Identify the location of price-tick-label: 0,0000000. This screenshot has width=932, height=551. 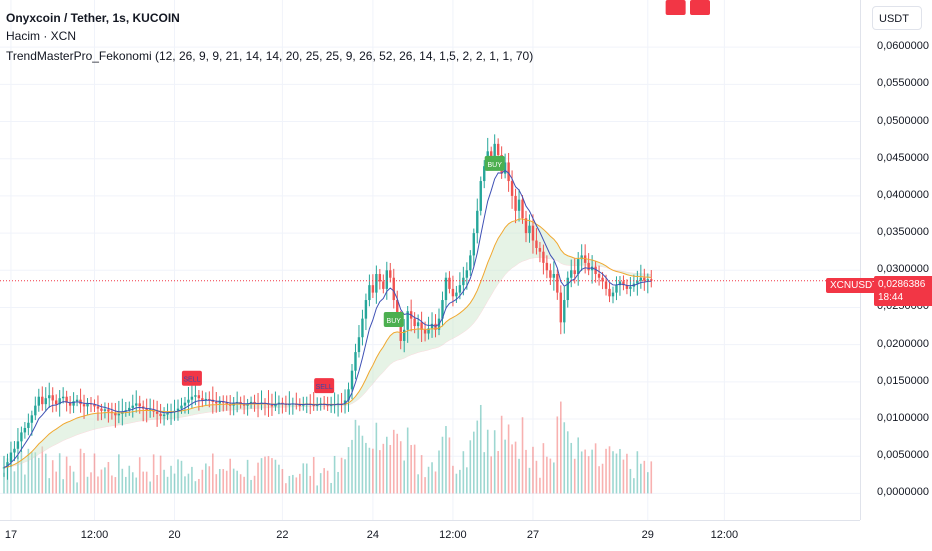
(903, 492).